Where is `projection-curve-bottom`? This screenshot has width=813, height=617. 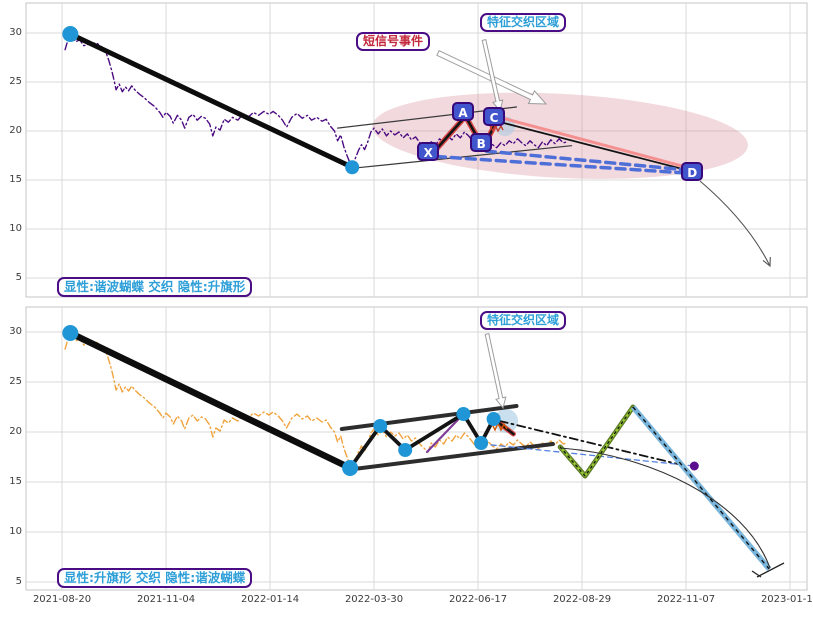
projection-curve-bottom is located at coordinates (665, 508).